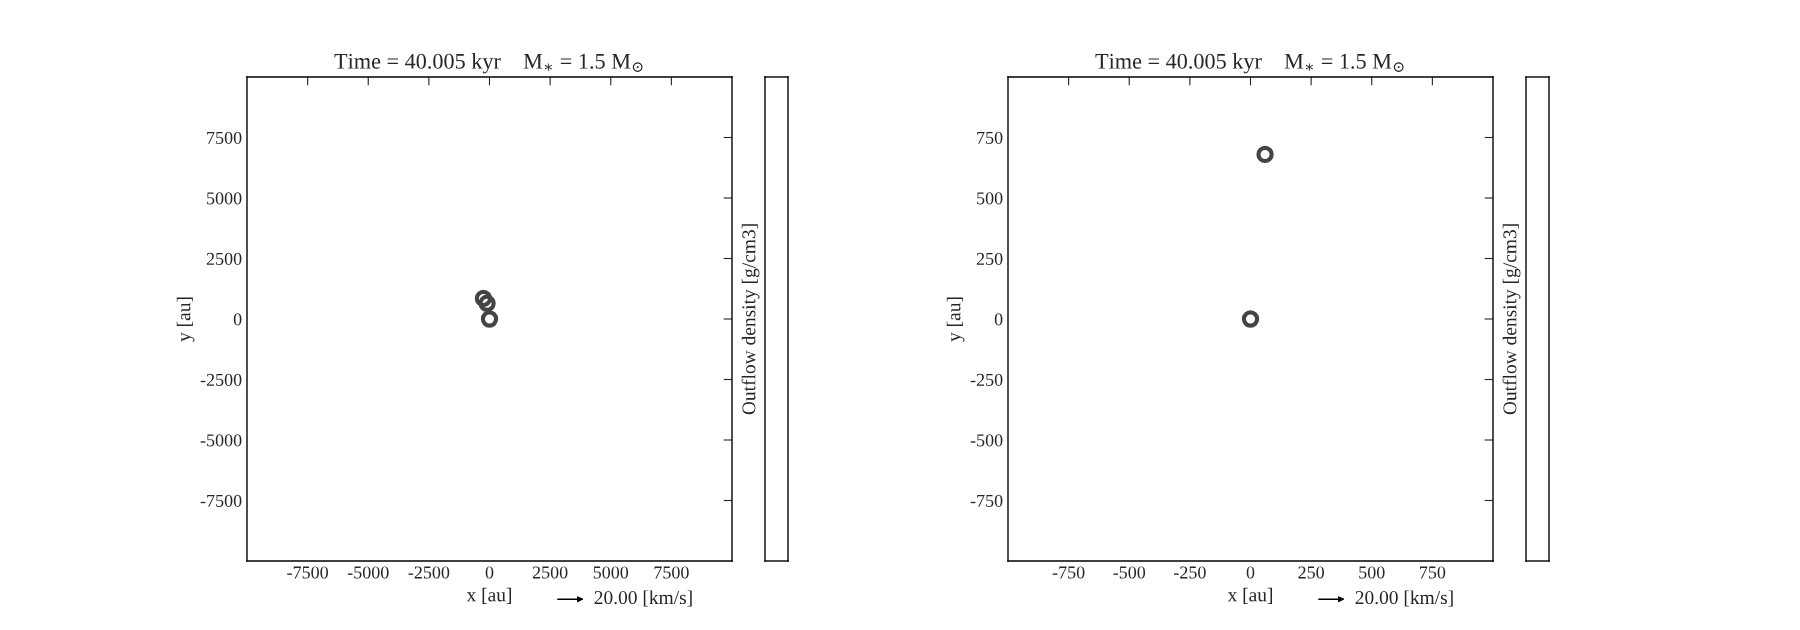 This screenshot has width=1800, height=630. Describe the element at coordinates (990, 137) in the screenshot. I see `y-tick-label: 750` at that location.